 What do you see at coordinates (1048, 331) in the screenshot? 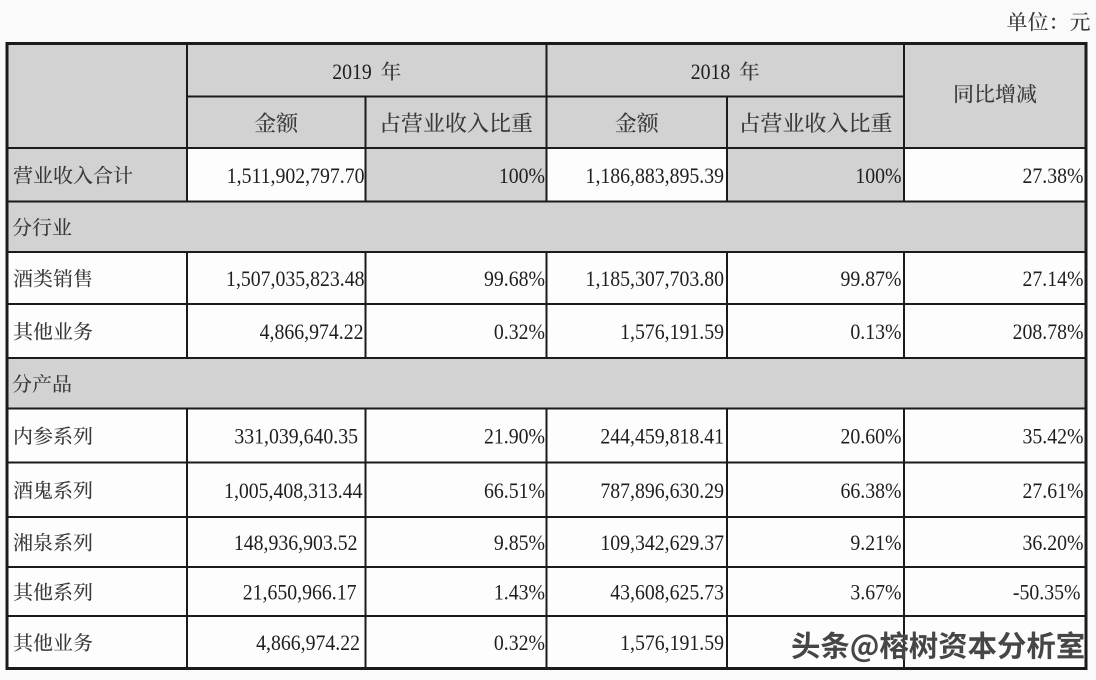
I see `svg-text: 208.78%` at bounding box center [1048, 331].